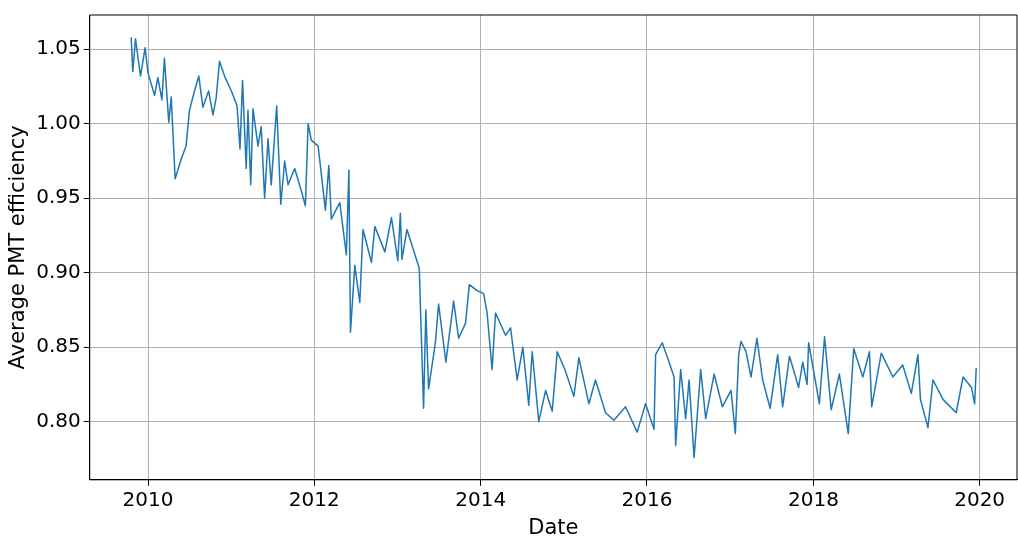 The width and height of the screenshot is (1018, 541). I want to click on y-tick-label: 0.90, so click(58, 270).